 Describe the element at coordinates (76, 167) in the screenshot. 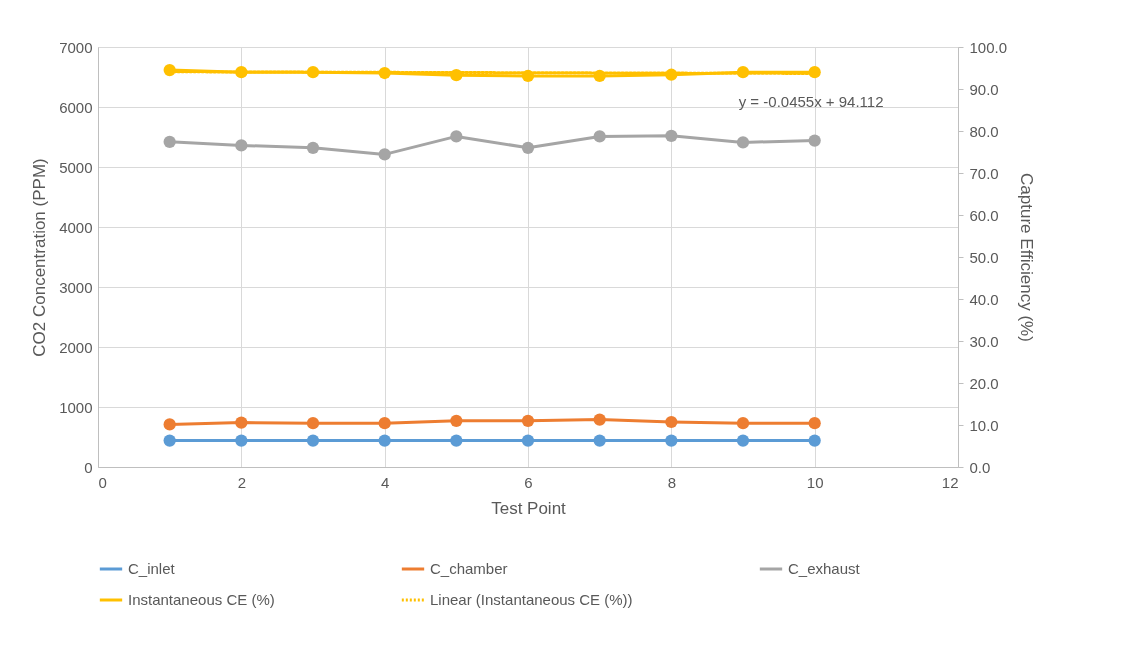

I see `y-tick-label: 5000` at that location.